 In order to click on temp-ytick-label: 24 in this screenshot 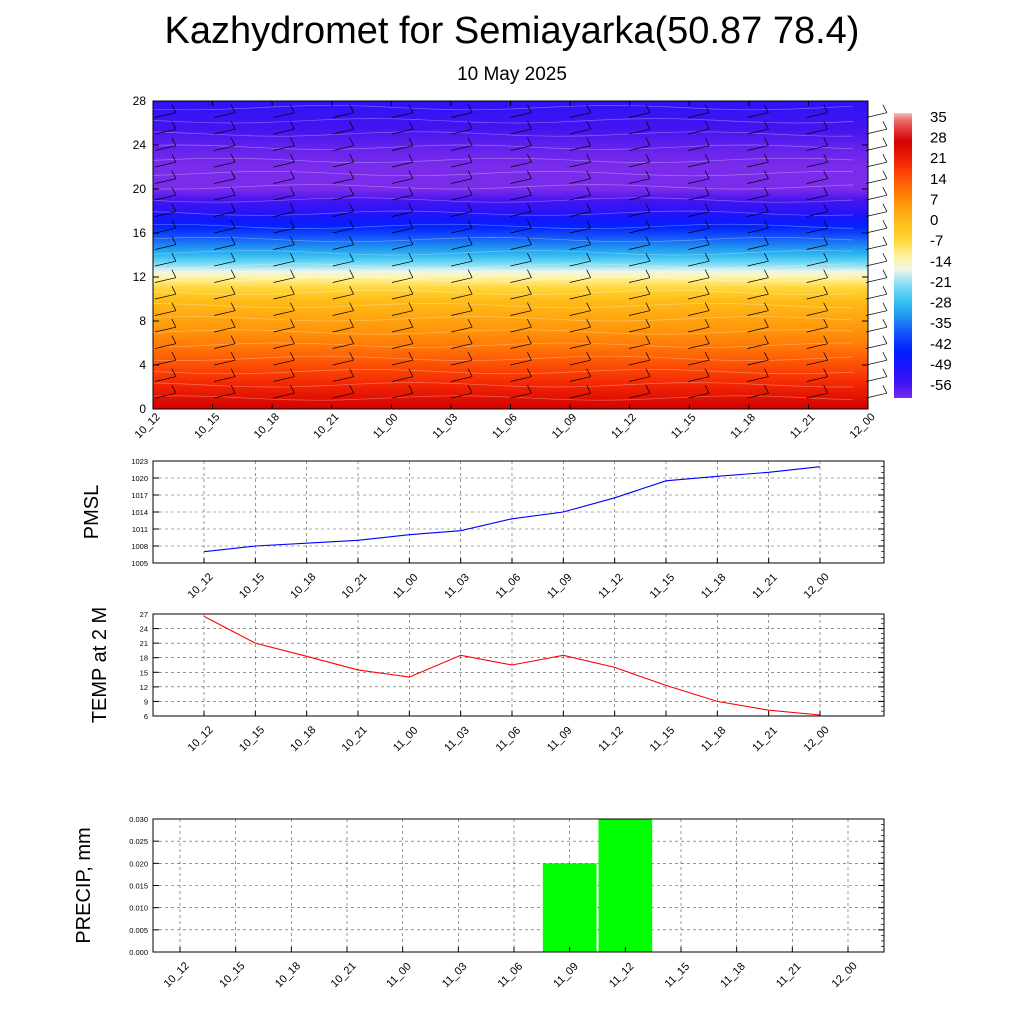, I will do `click(144, 629)`.